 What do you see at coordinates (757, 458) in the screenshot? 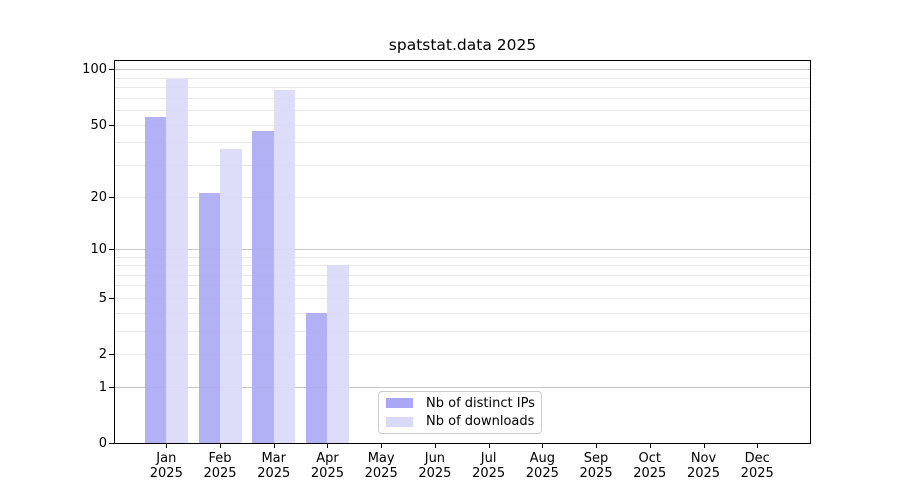
I see `x-tick-month: Dec` at bounding box center [757, 458].